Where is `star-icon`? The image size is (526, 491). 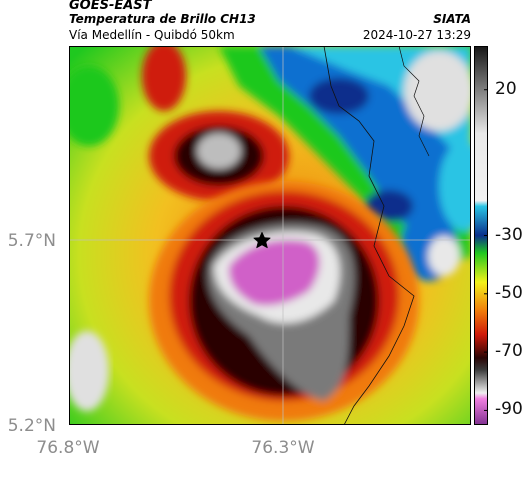 star-icon is located at coordinates (262, 240).